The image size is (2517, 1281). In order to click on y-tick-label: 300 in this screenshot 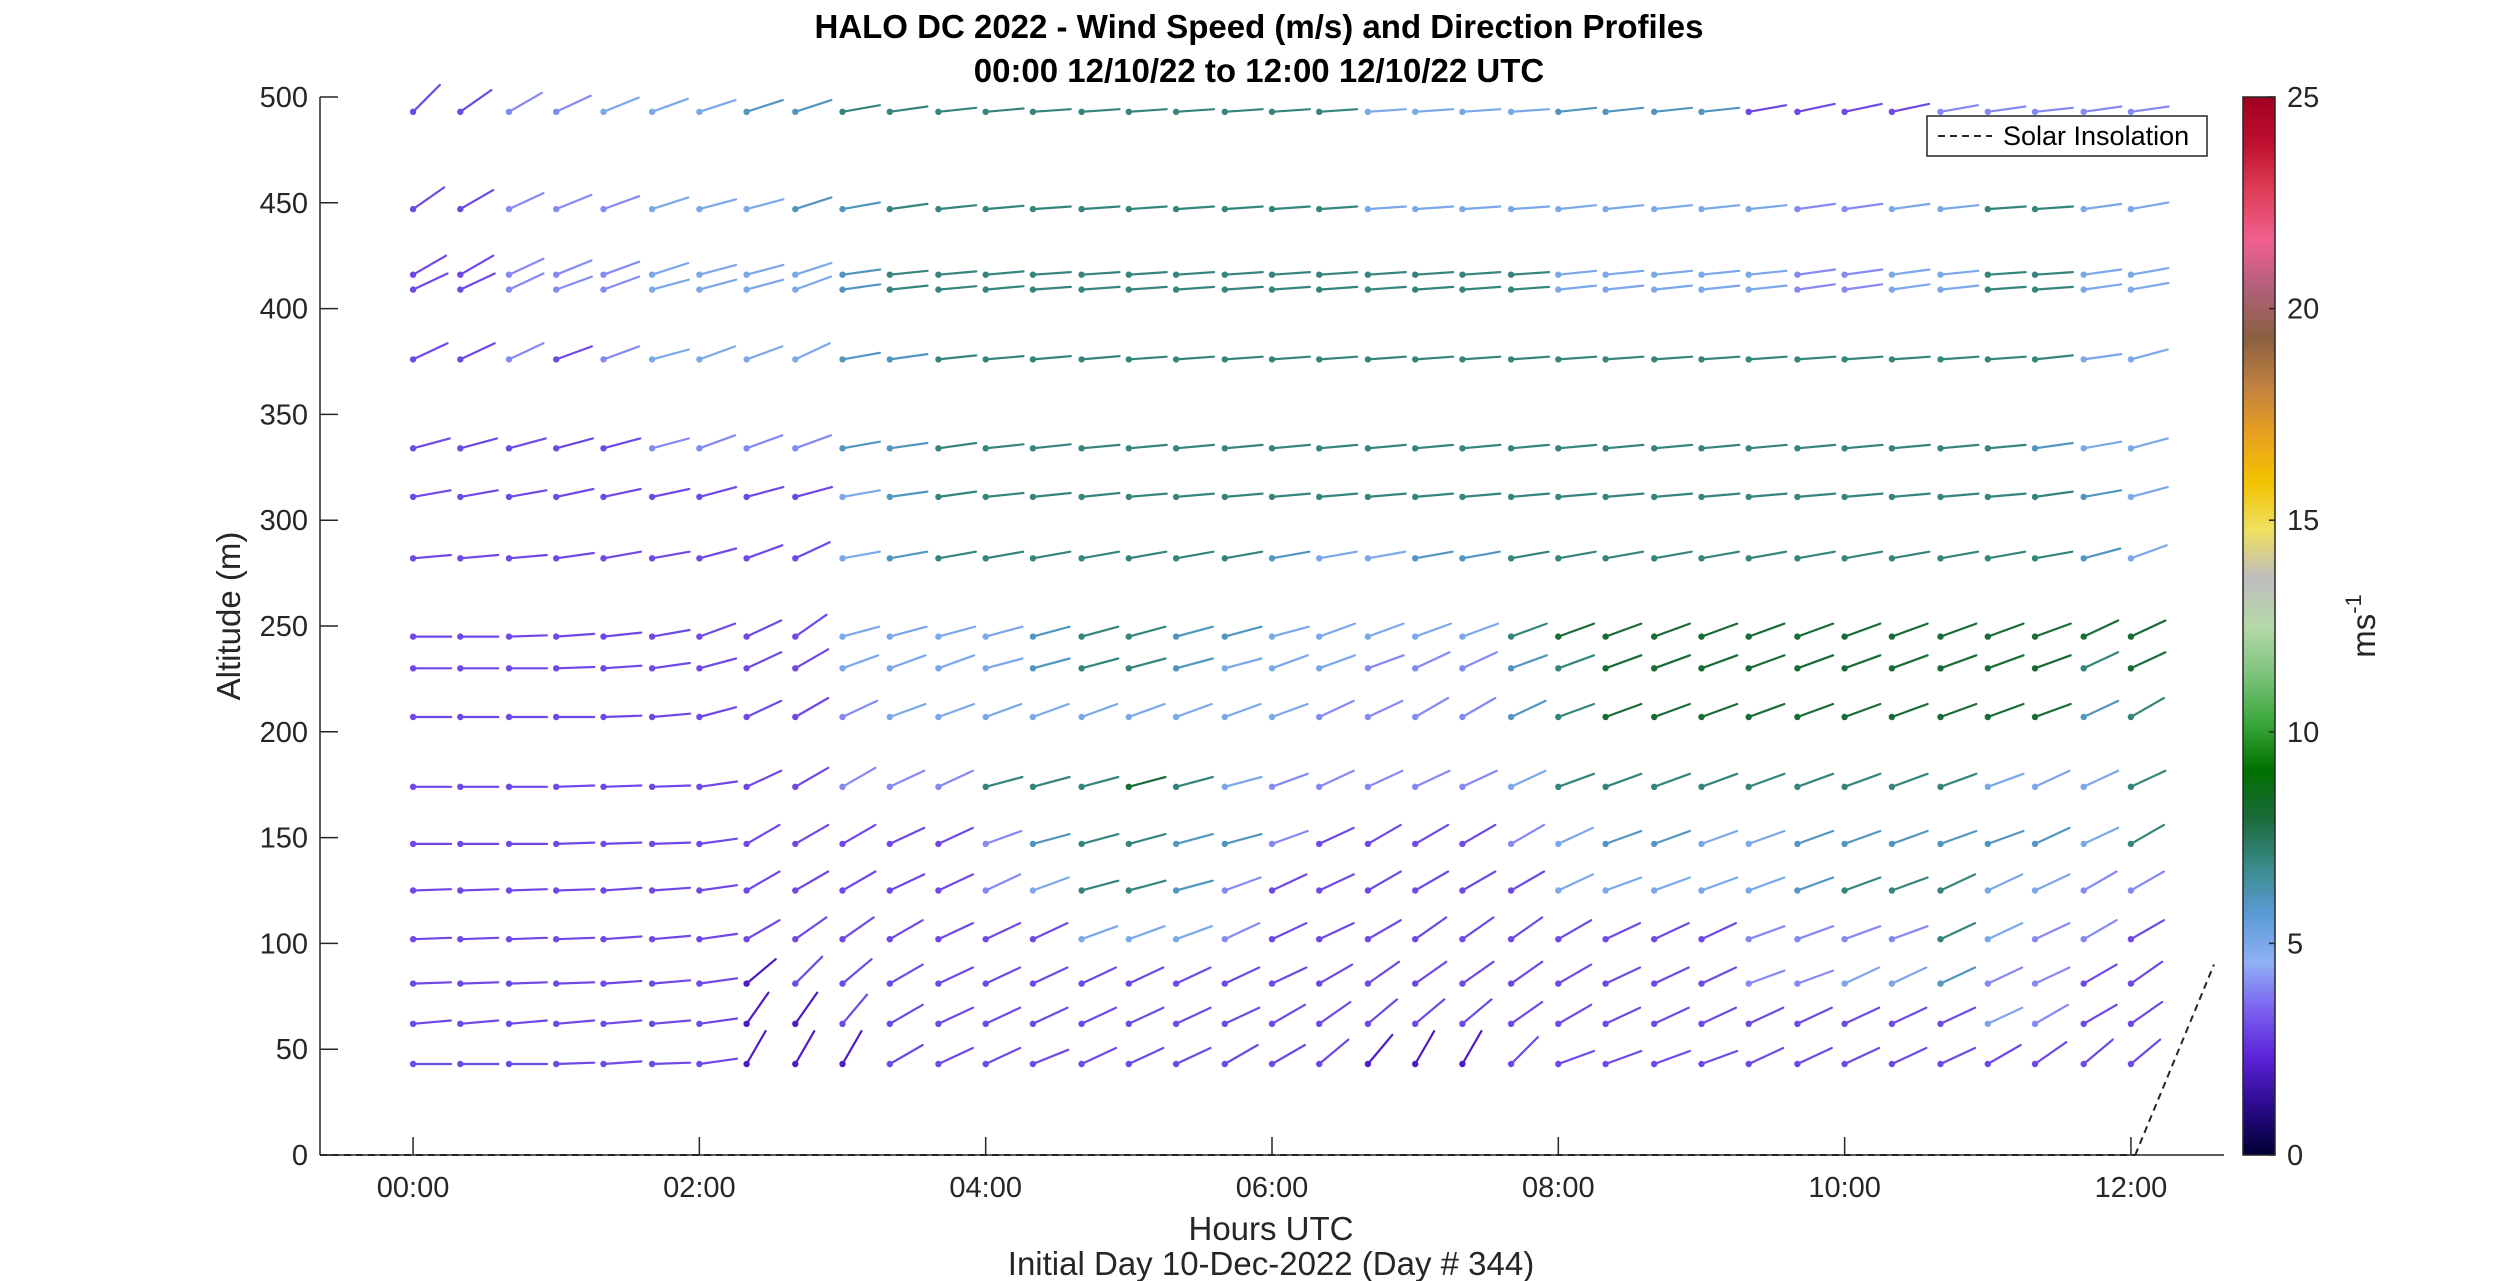, I will do `click(284, 521)`.